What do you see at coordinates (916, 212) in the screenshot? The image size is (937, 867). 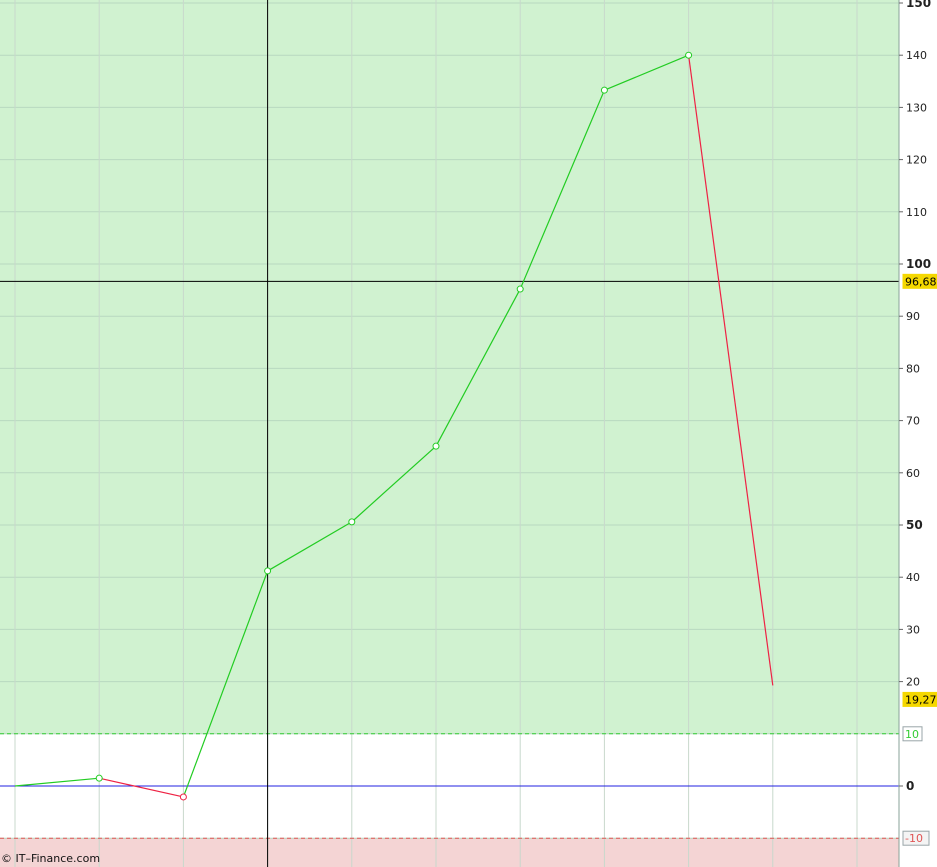 I see `y-tick-label: 110` at bounding box center [916, 212].